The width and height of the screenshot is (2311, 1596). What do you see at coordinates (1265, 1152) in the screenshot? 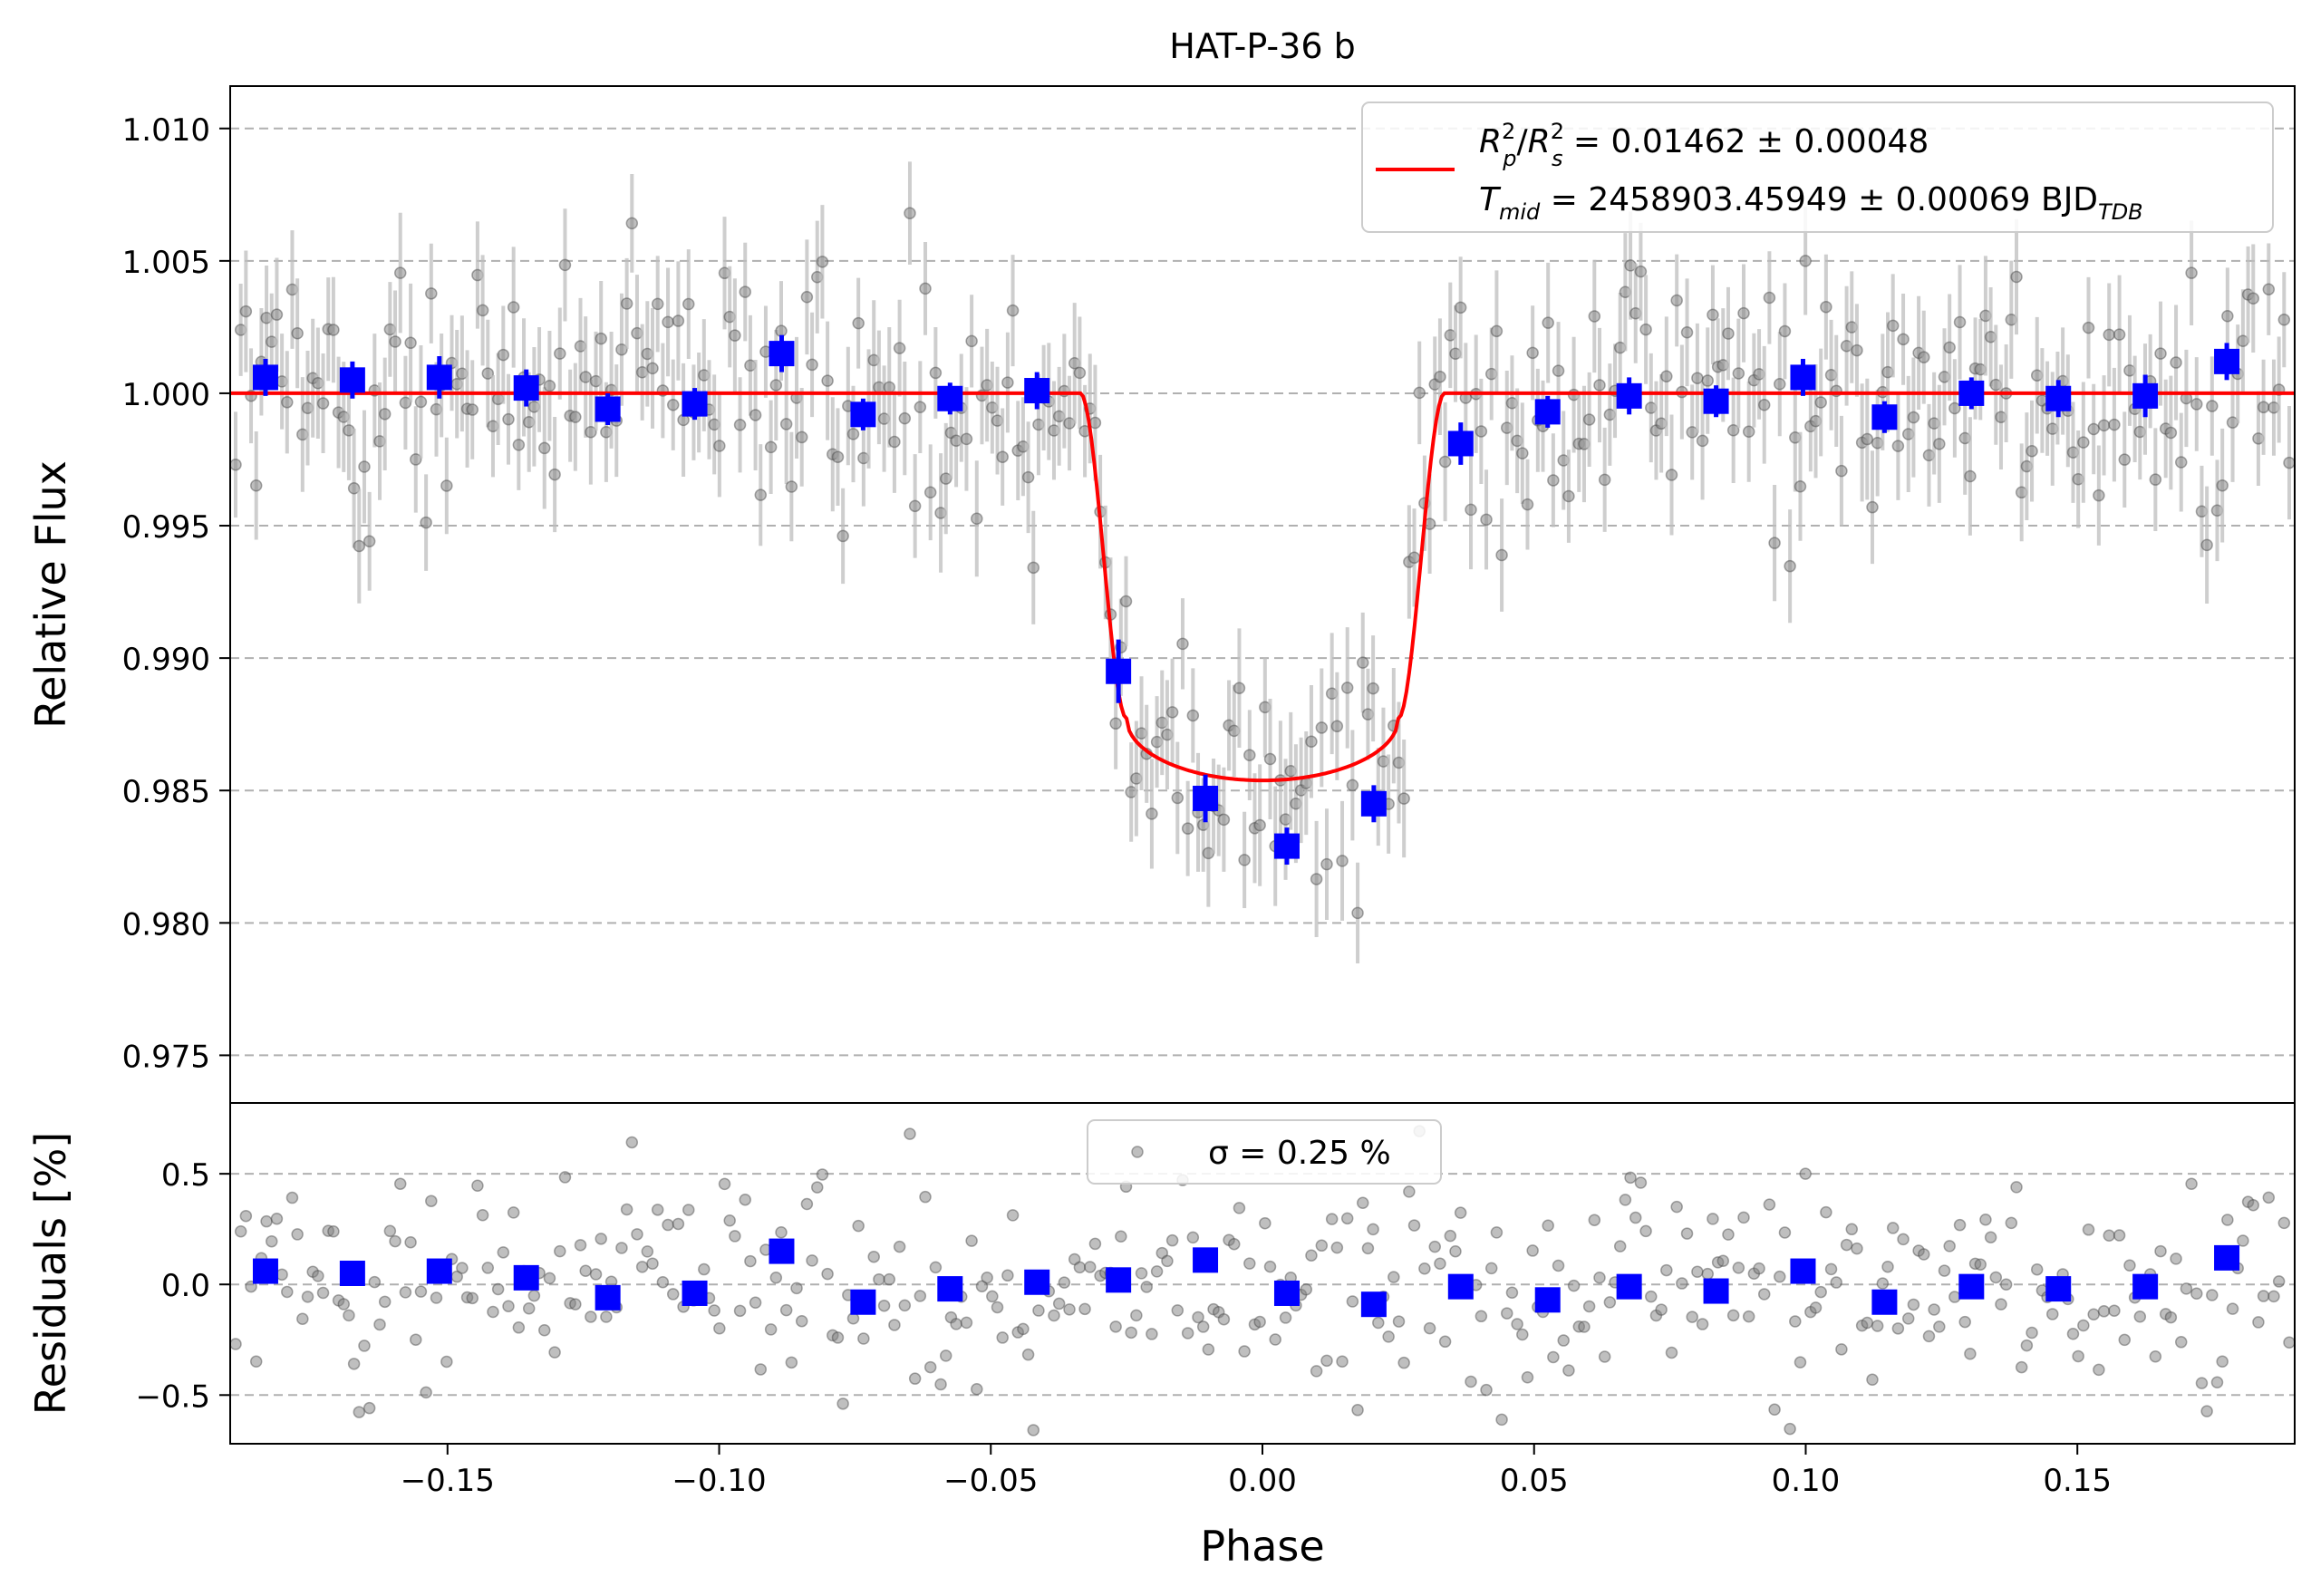
I see `residuals-legend-box` at bounding box center [1265, 1152].